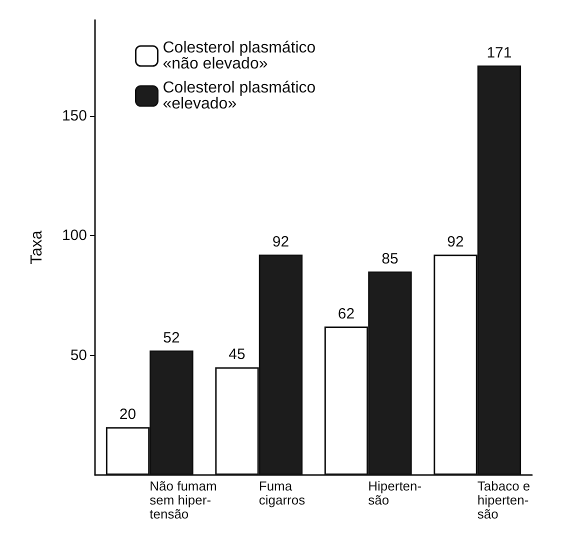  I want to click on data-label: 85, so click(390, 259).